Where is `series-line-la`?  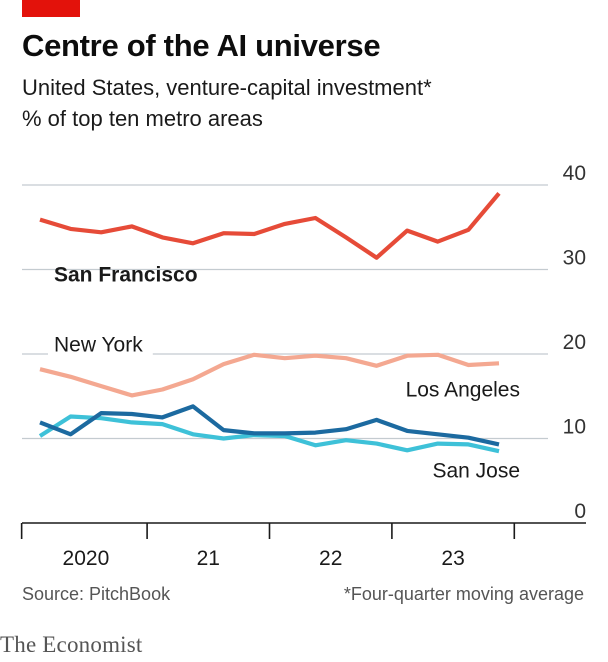
series-line-la is located at coordinates (269, 425).